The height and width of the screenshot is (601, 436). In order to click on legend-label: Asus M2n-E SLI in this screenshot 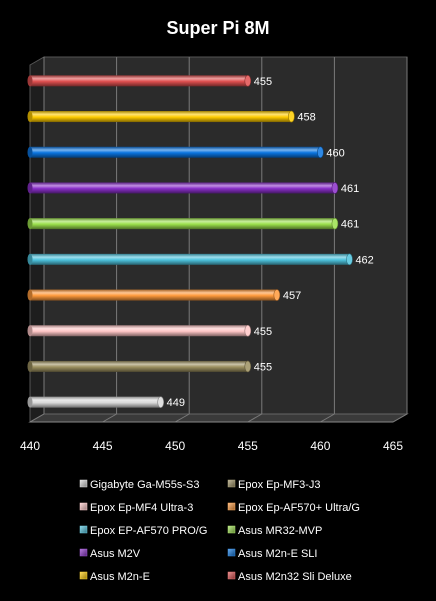, I will do `click(277, 554)`.